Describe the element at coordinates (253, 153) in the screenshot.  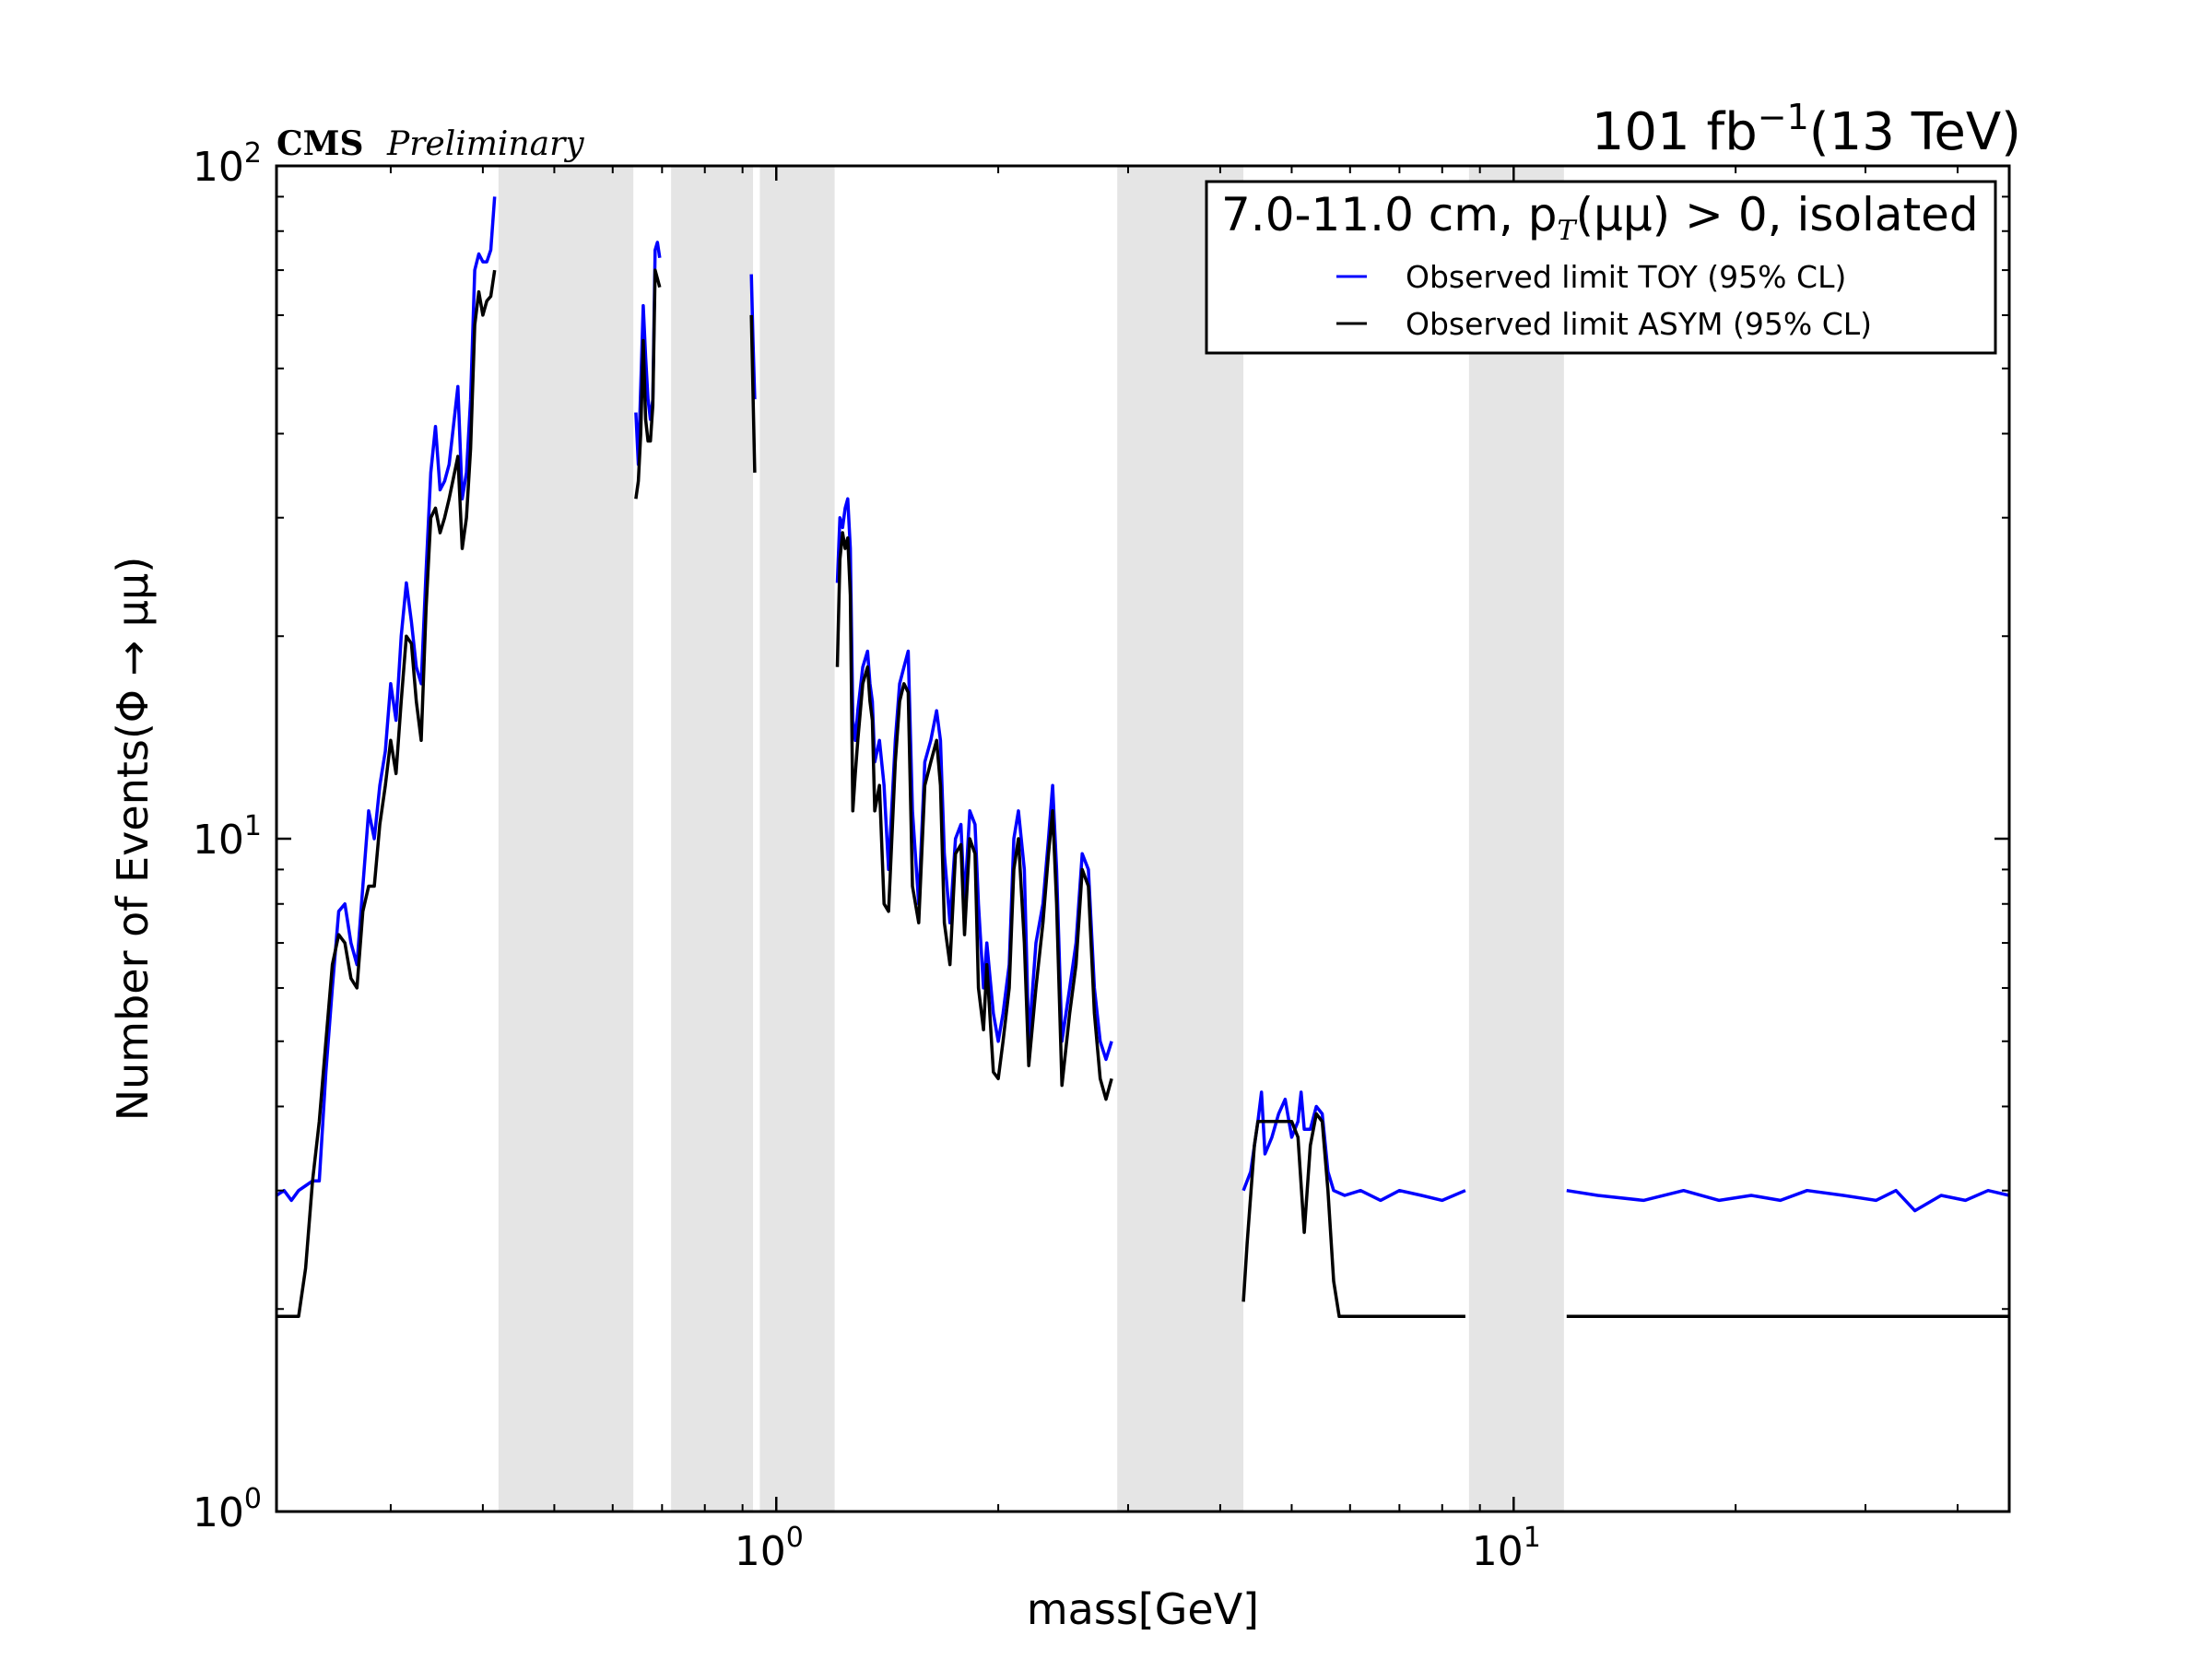
I see `y-tick-exponent: 2` at that location.